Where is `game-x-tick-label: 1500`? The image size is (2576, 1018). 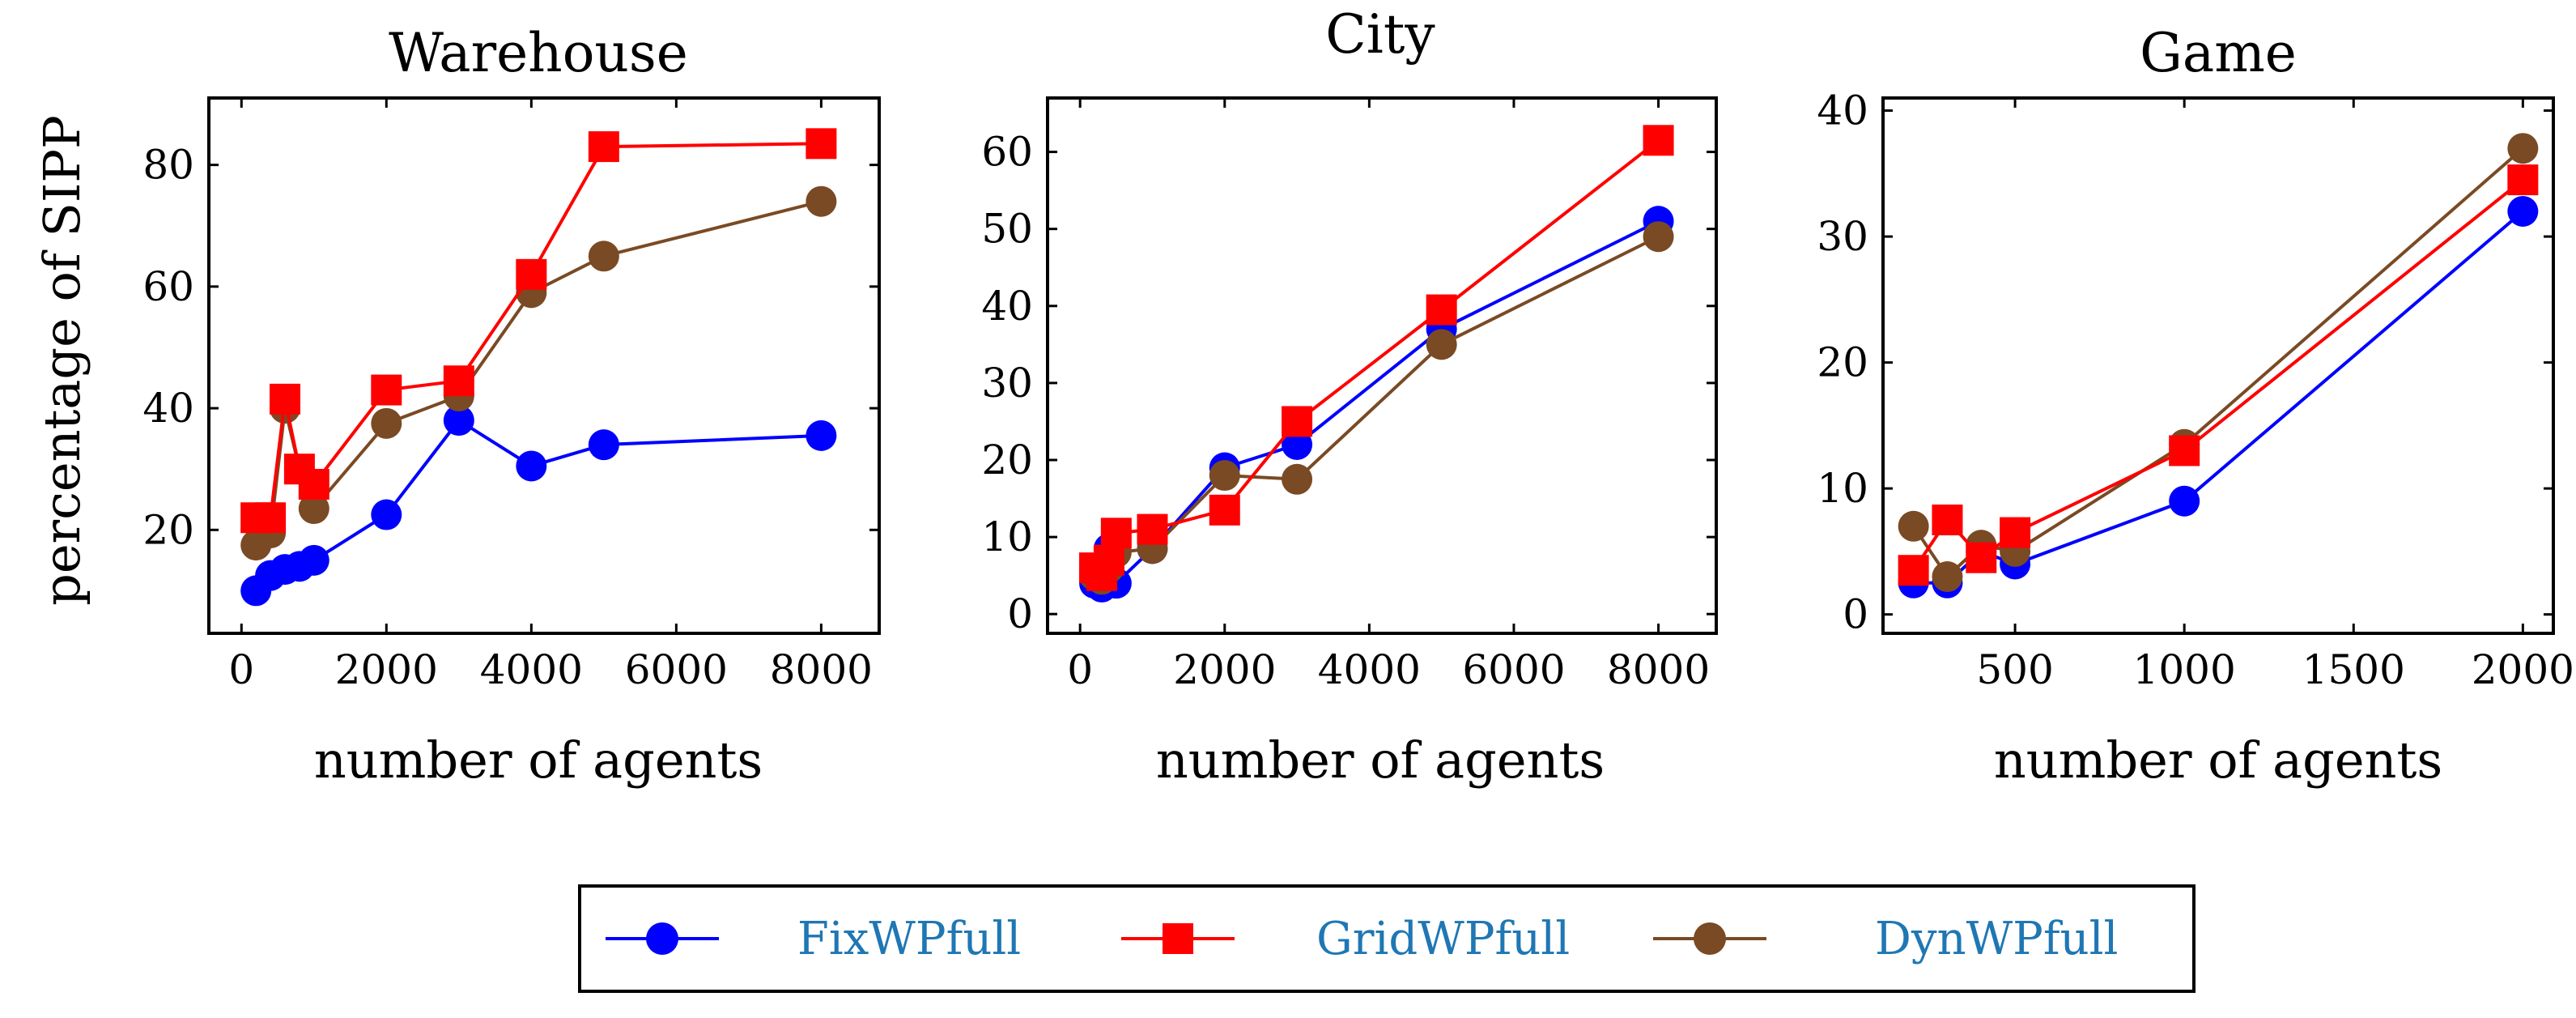
game-x-tick-label: 1500 is located at coordinates (2353, 669).